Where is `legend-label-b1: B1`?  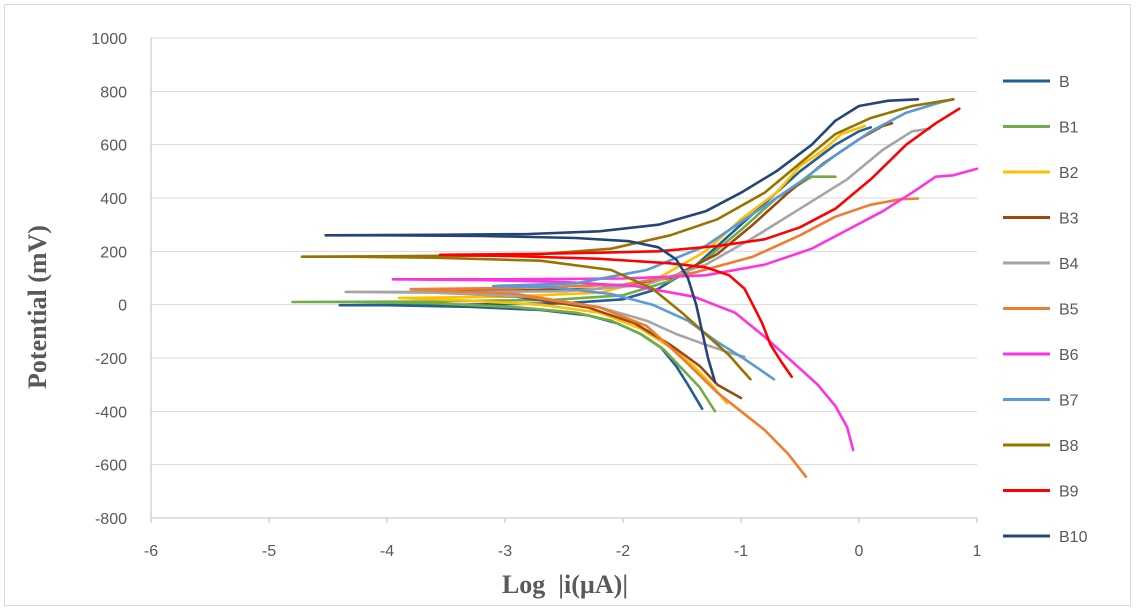
legend-label-b1: B1 is located at coordinates (1069, 128).